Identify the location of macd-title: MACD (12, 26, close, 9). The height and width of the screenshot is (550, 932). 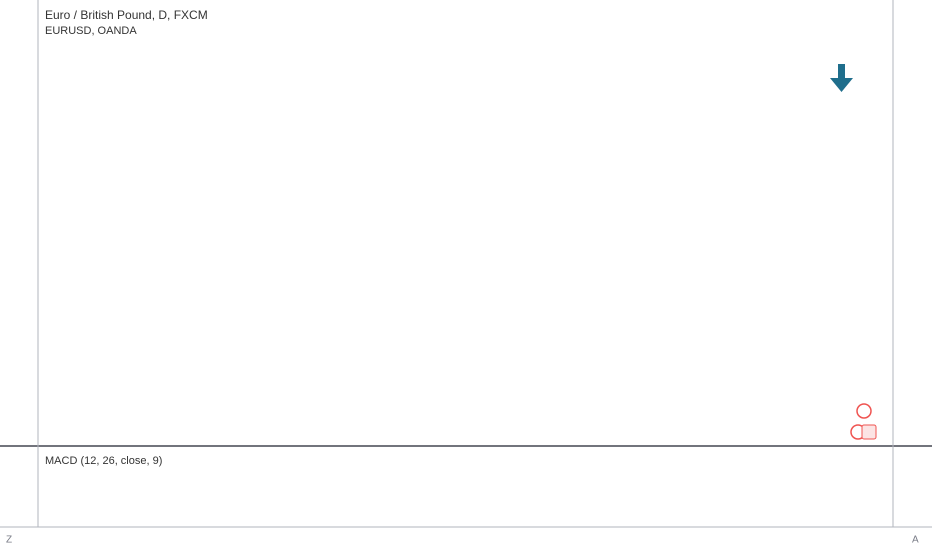
(103, 461).